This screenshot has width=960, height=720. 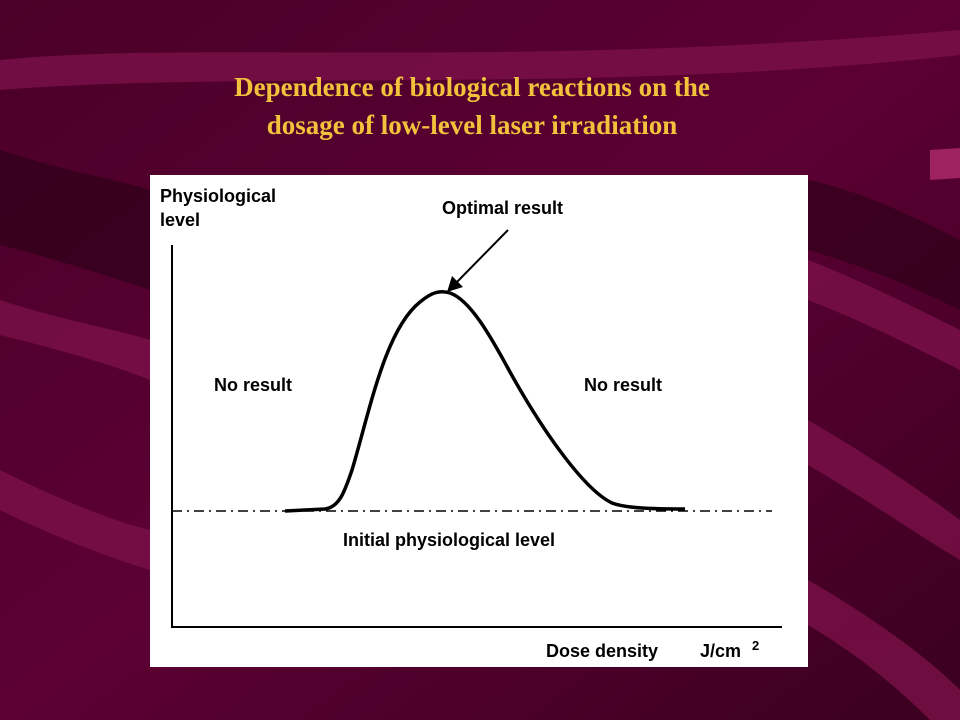 What do you see at coordinates (502, 208) in the screenshot?
I see `peak-label: Optimal result` at bounding box center [502, 208].